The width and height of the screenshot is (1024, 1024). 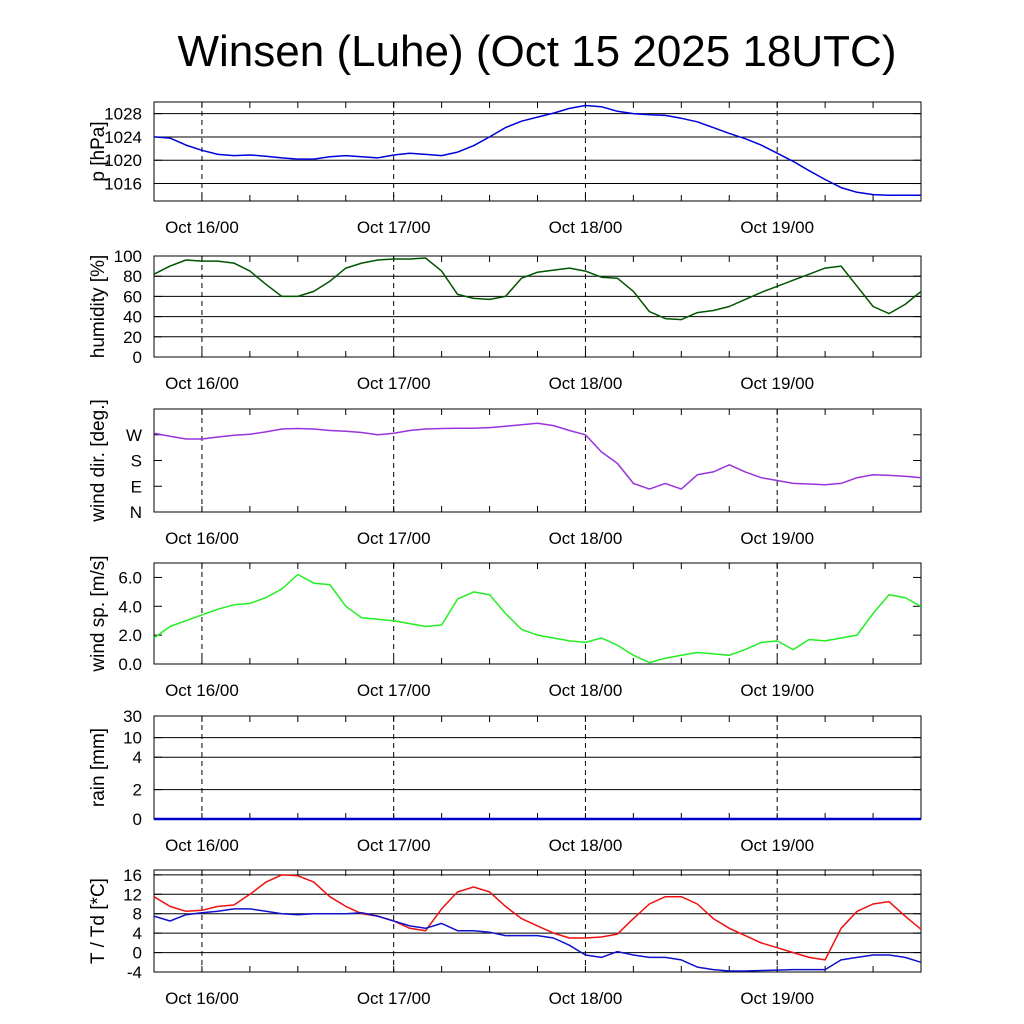 I want to click on y-tick-label-temperature-3: 8, so click(x=137, y=914).